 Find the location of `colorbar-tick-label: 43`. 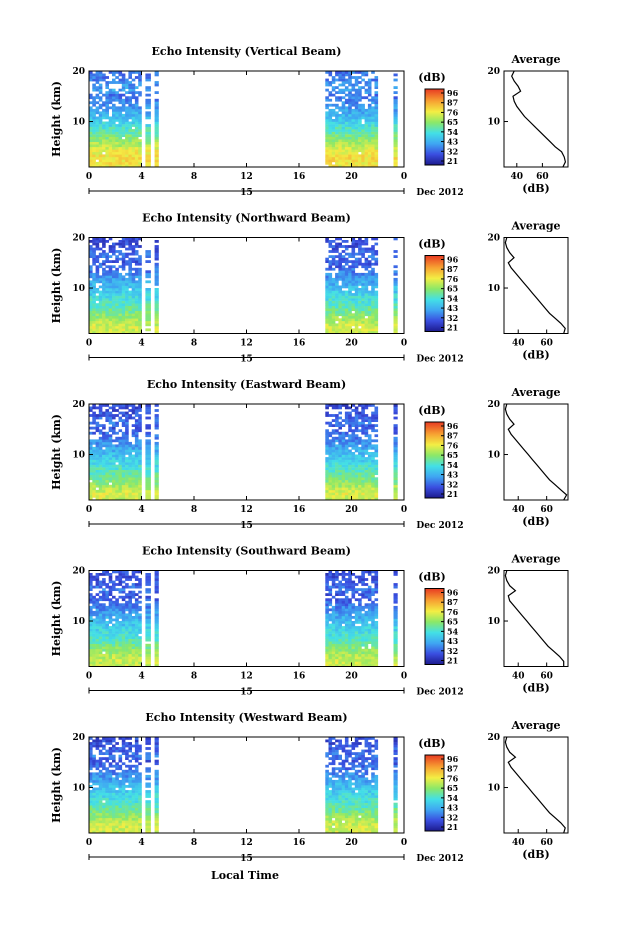

colorbar-tick-label: 43 is located at coordinates (453, 142).